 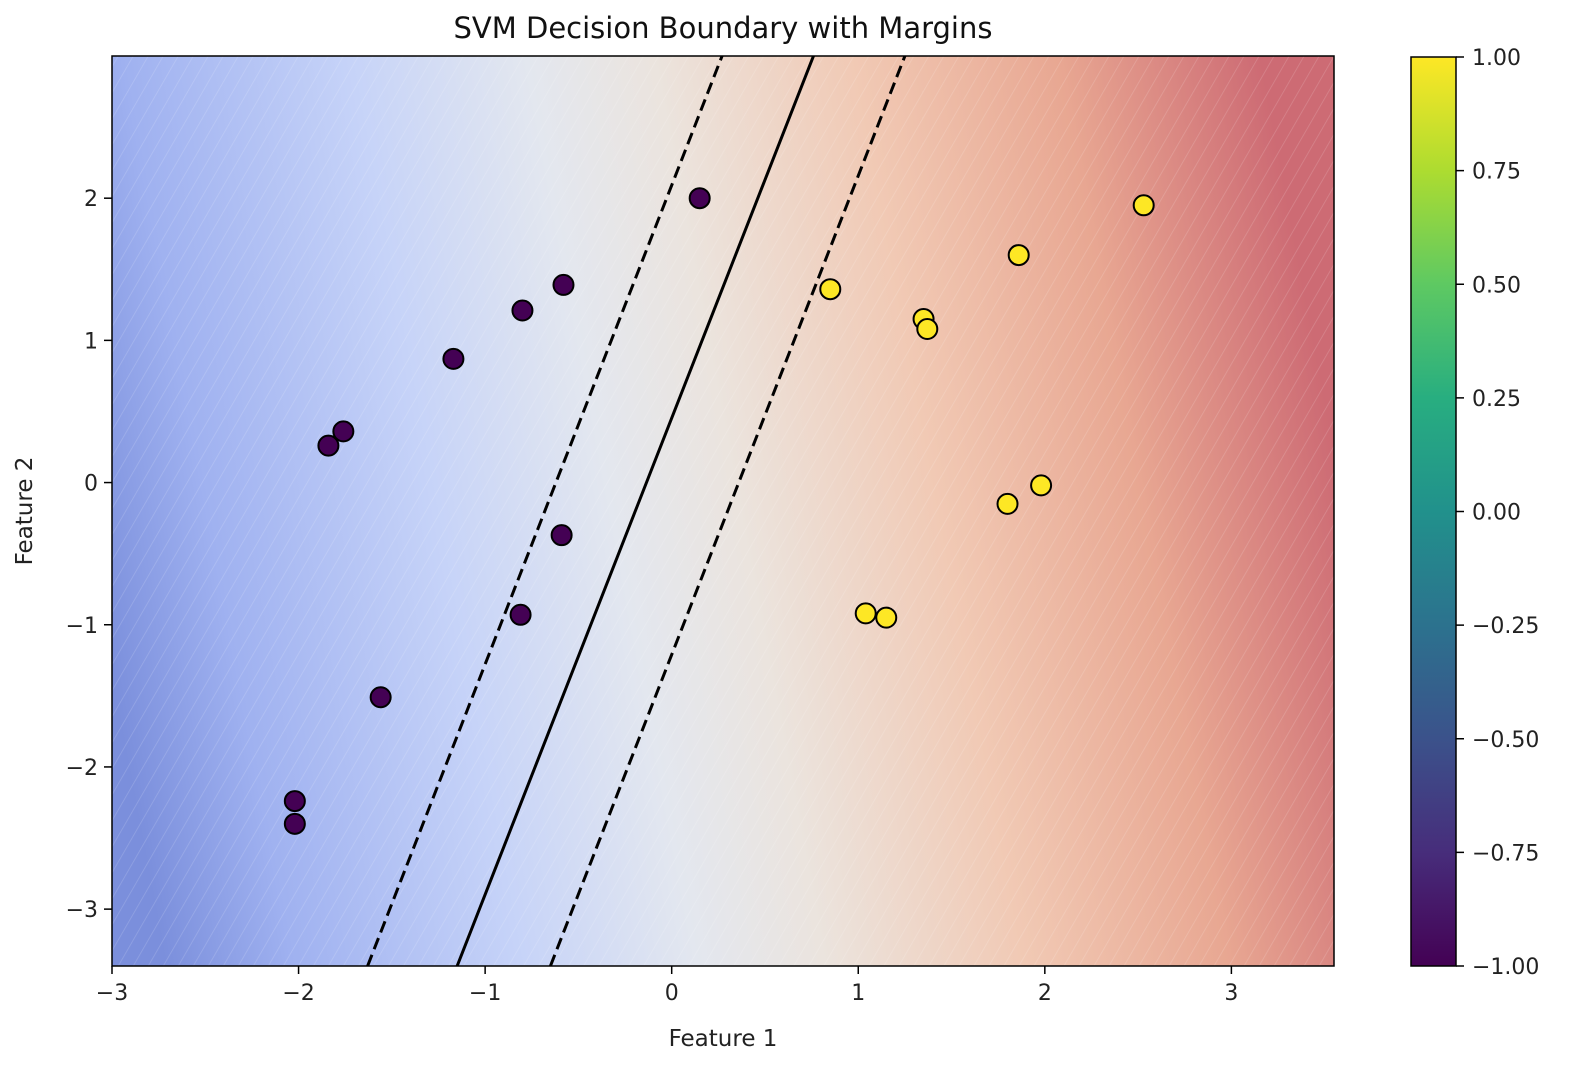 I want to click on colorbar-tick-label: 0.00, so click(x=1496, y=513).